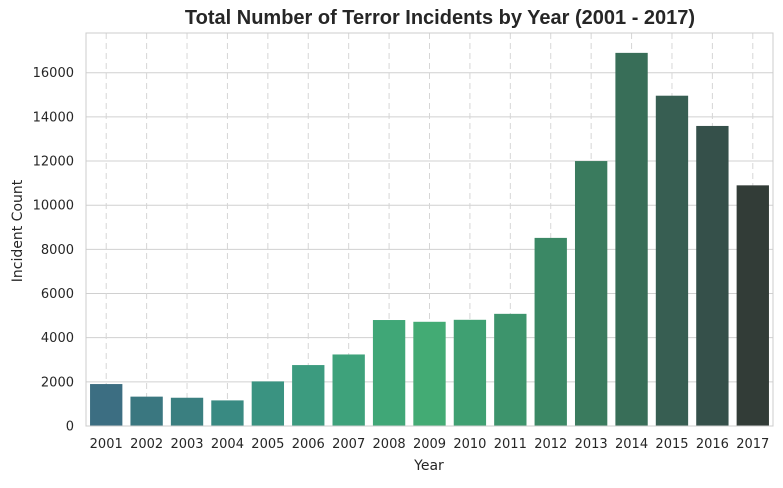  Describe the element at coordinates (591, 293) in the screenshot. I see `bar-2013` at that location.